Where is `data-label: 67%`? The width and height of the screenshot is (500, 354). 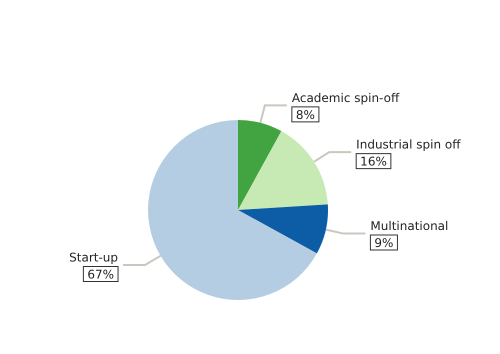
data-label: 67% is located at coordinates (100, 274).